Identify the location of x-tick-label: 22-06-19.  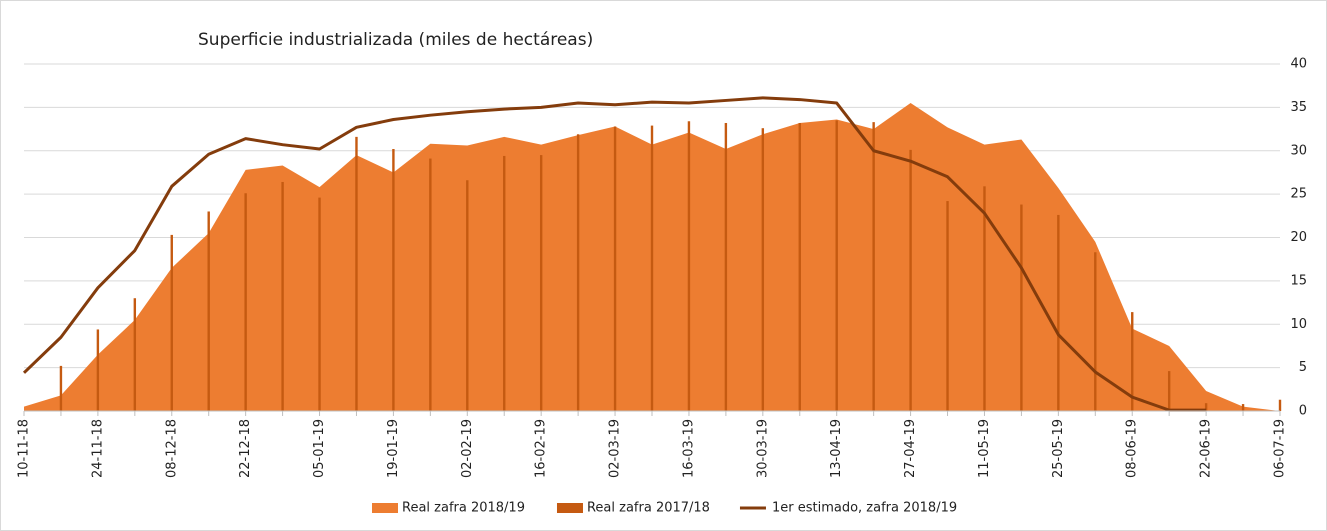
(1206, 448).